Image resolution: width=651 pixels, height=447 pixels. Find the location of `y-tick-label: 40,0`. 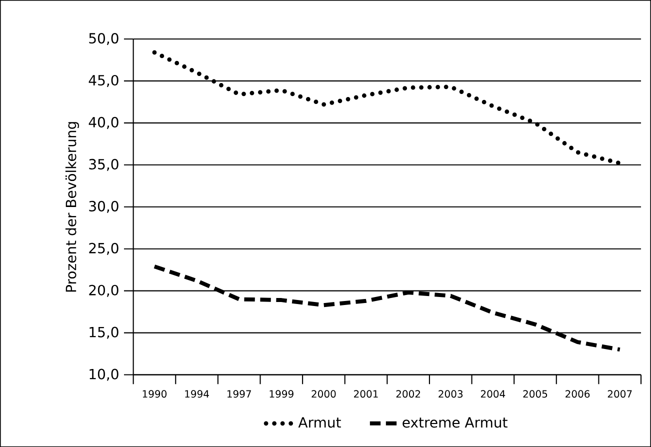

y-tick-label: 40,0 is located at coordinates (103, 122).